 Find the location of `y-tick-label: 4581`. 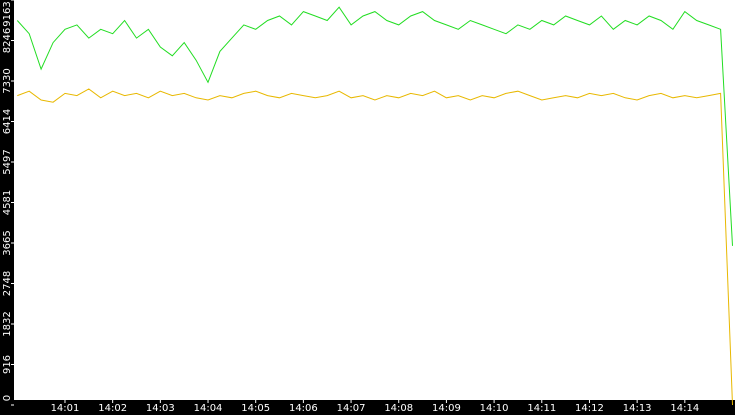

y-tick-label: 4581 is located at coordinates (7, 202).